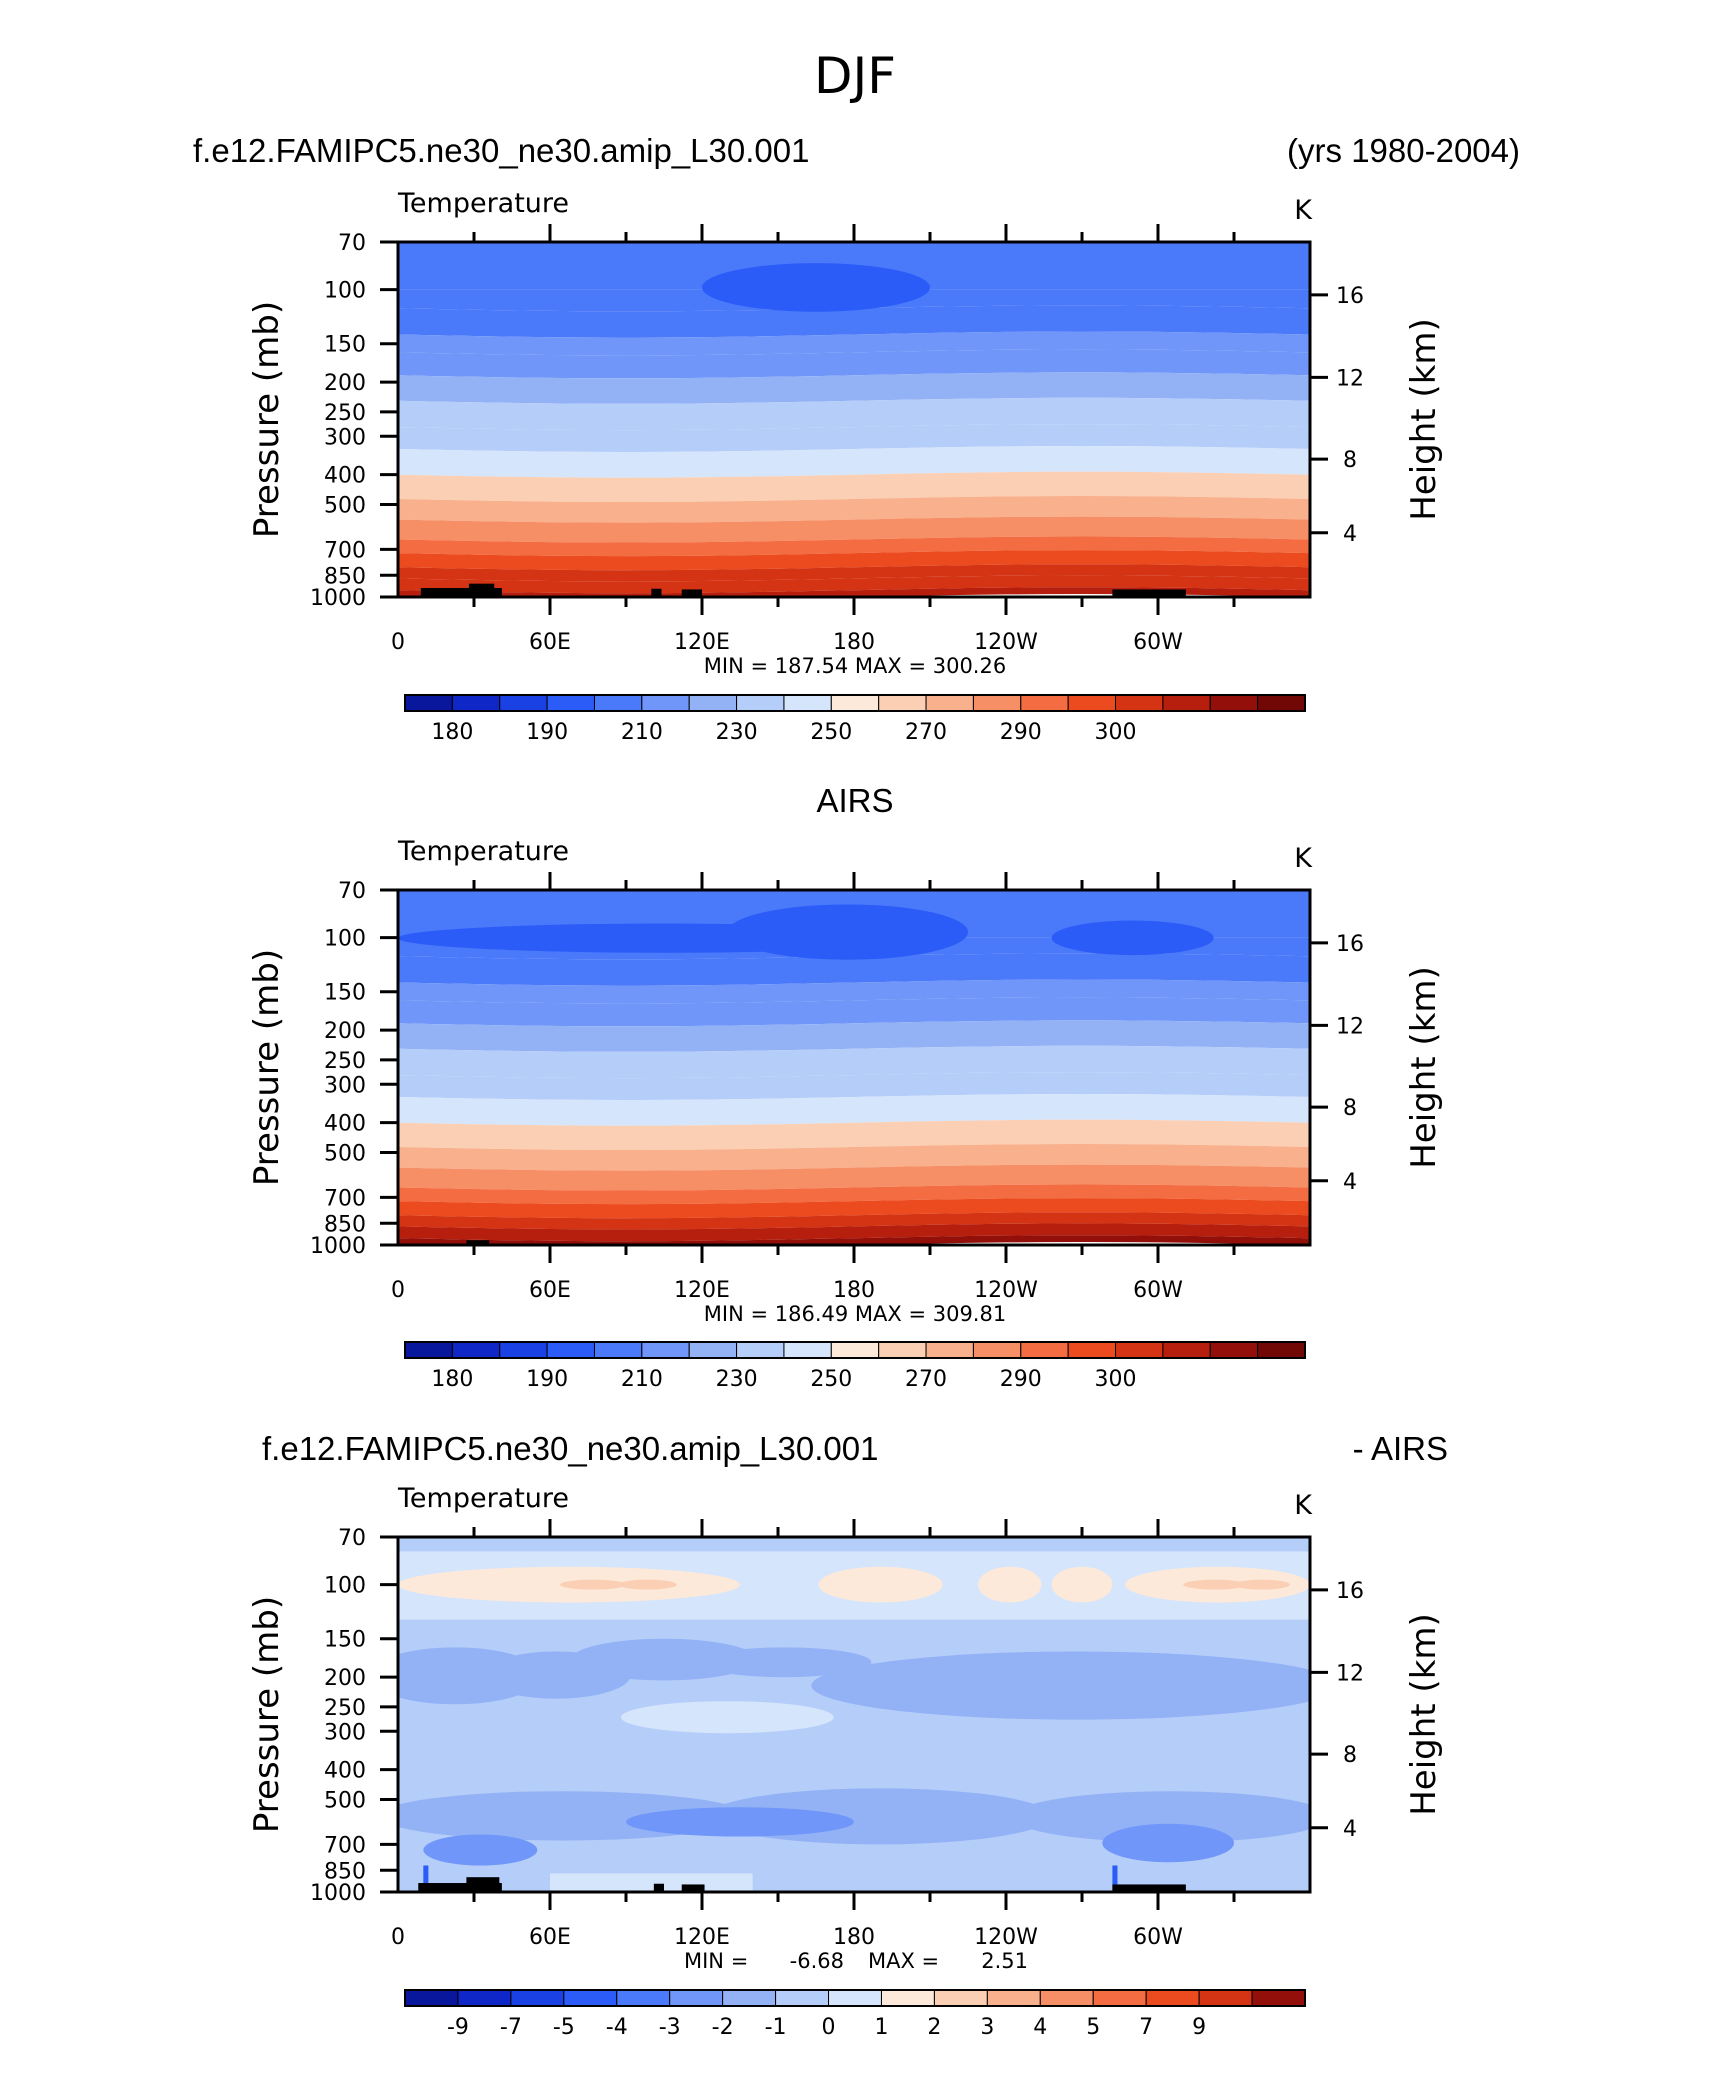  What do you see at coordinates (345, 1198) in the screenshot?
I see `y-tick-label: 700` at bounding box center [345, 1198].